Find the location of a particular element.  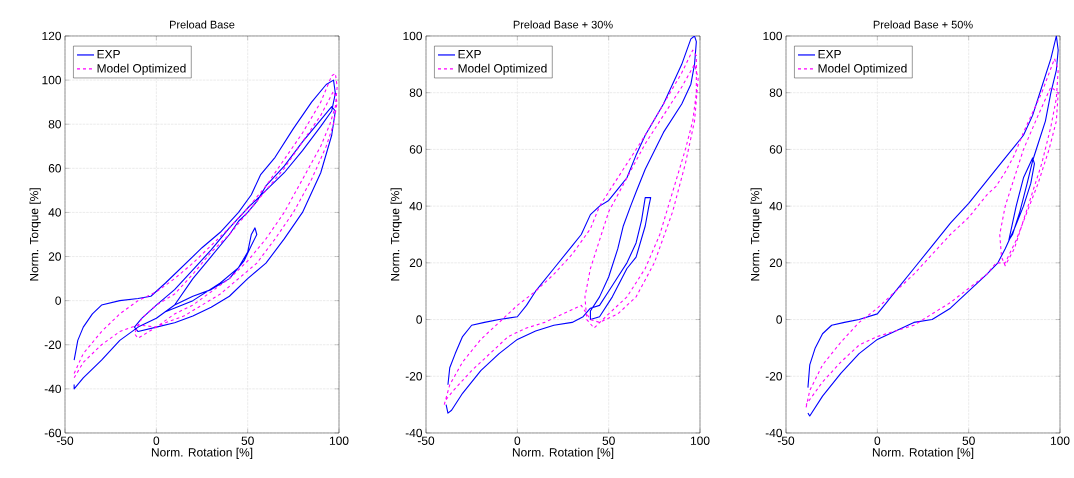

chart-title: Preload Base + 30% is located at coordinates (563, 24).